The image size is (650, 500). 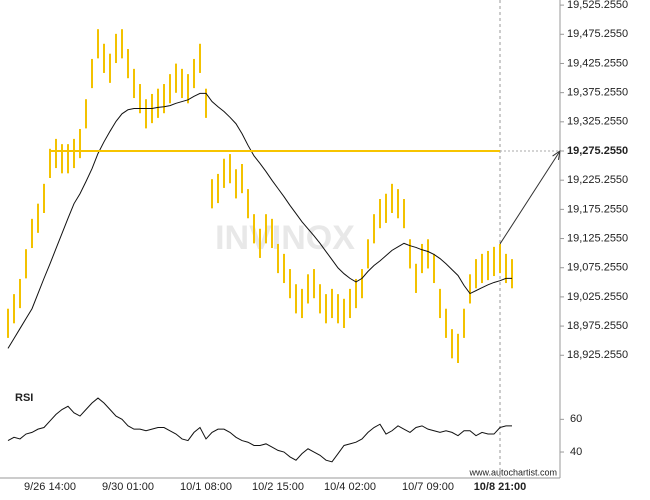 I want to click on y-tick-label: 19,475.2550, so click(x=597, y=34).